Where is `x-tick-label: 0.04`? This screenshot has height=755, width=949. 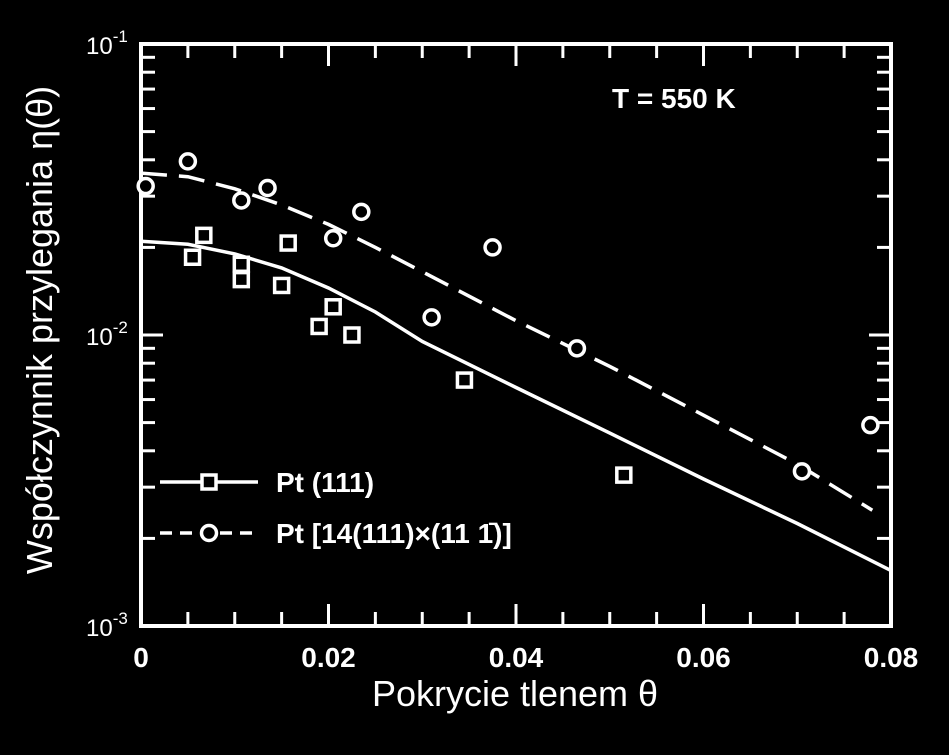 x-tick-label: 0.04 is located at coordinates (516, 657).